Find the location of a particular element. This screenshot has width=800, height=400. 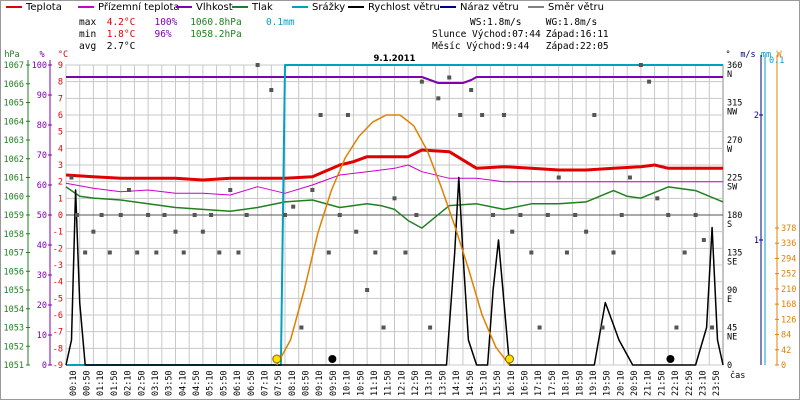

stats-min-press: 1058.2hPa is located at coordinates (216, 34).